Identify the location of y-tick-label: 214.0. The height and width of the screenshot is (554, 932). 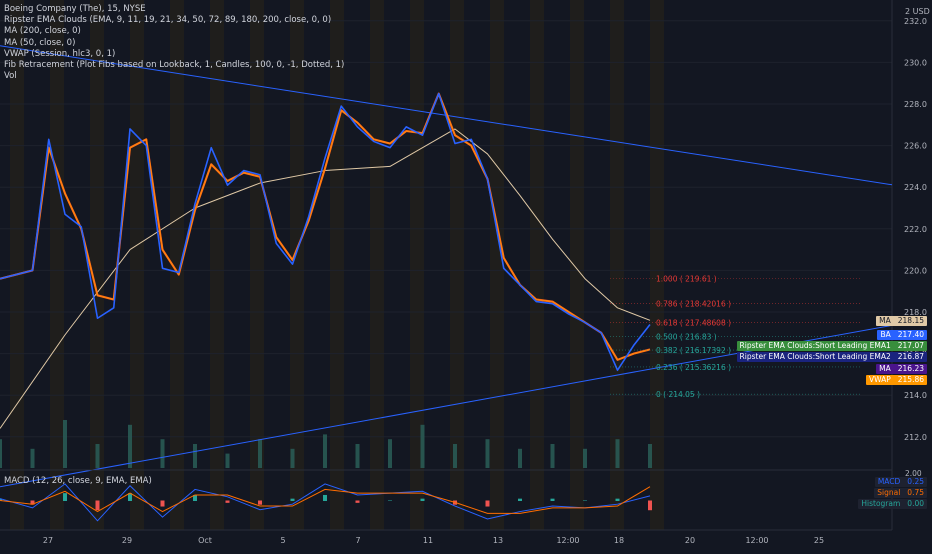
(915, 395).